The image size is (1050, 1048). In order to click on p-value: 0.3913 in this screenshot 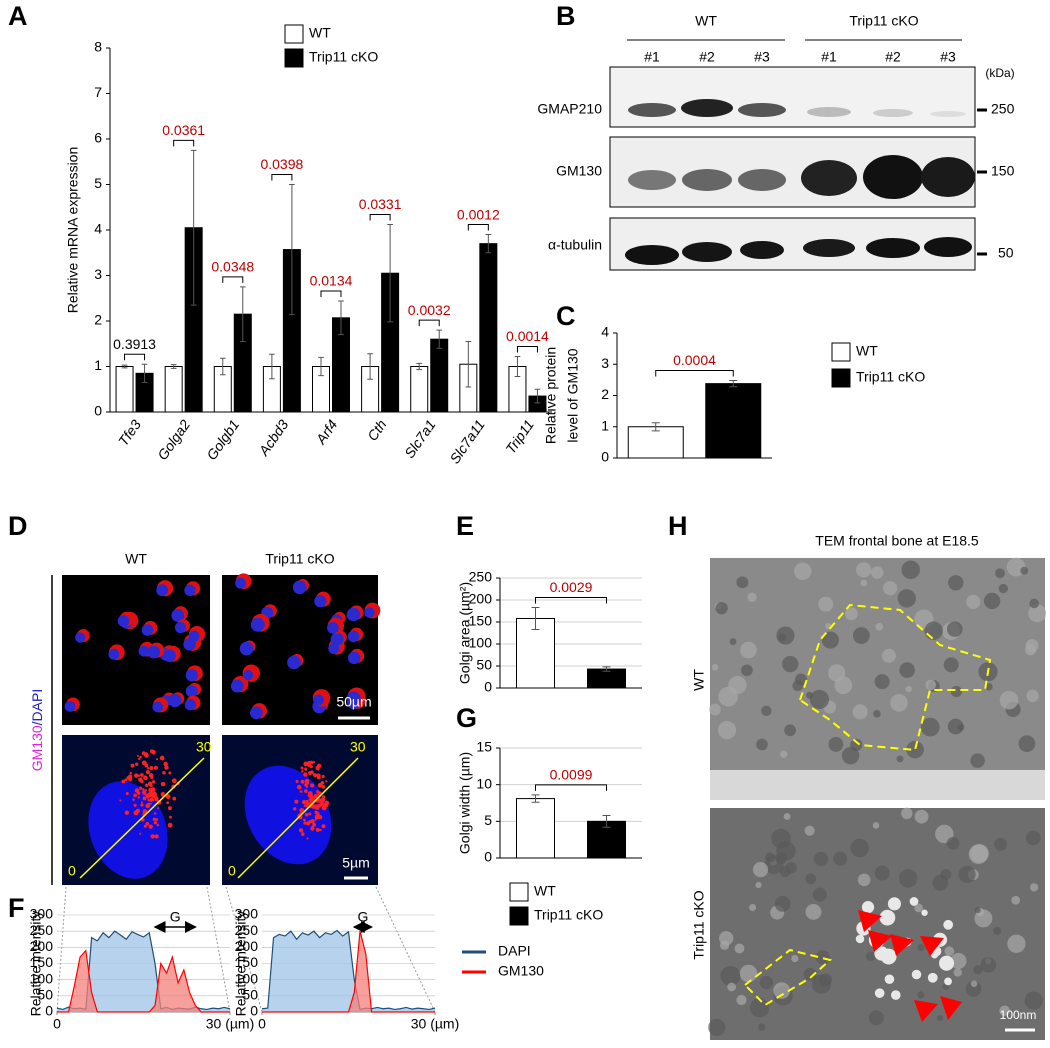, I will do `click(134, 344)`.